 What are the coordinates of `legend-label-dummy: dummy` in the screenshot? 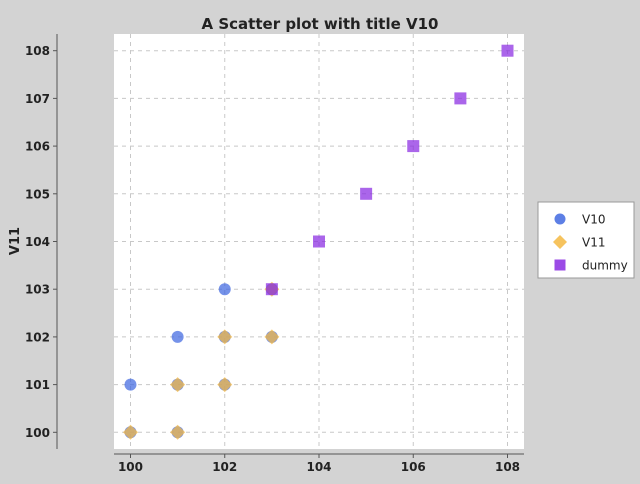 It's located at (605, 266).